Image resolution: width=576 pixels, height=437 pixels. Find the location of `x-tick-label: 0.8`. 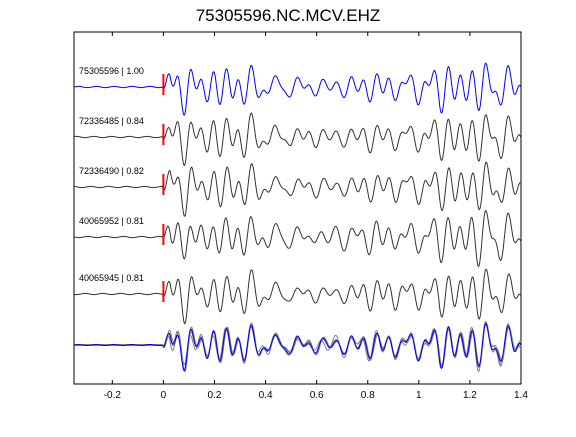

x-tick-label: 0.8 is located at coordinates (368, 395).